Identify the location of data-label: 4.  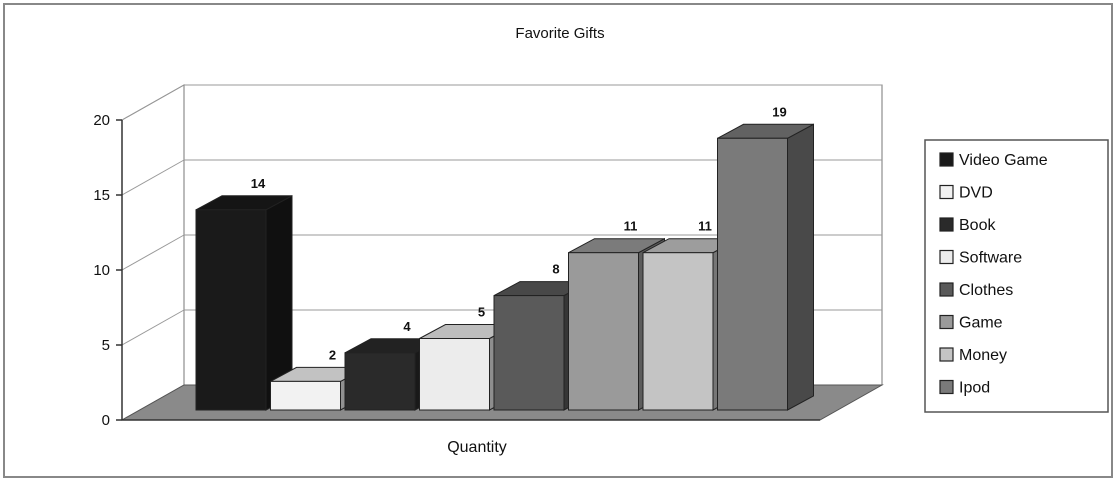
(407, 326).